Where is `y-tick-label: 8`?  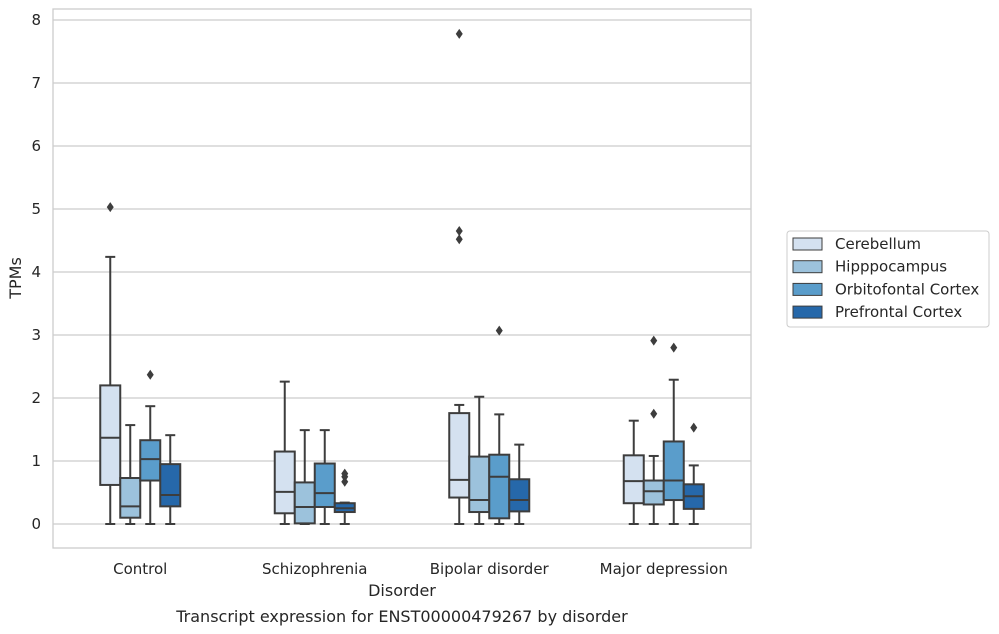
y-tick-label: 8 is located at coordinates (36, 20).